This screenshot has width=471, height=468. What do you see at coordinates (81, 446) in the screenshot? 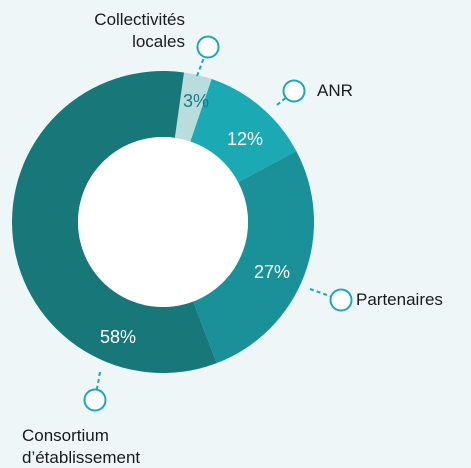
I see `category-label: Consortium d’établissement` at bounding box center [81, 446].